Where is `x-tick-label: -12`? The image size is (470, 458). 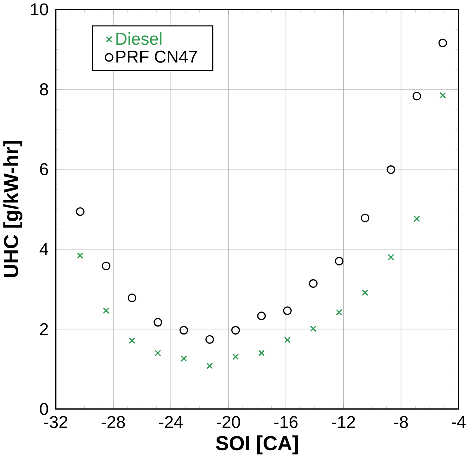
x-tick-label: -12 is located at coordinates (344, 422).